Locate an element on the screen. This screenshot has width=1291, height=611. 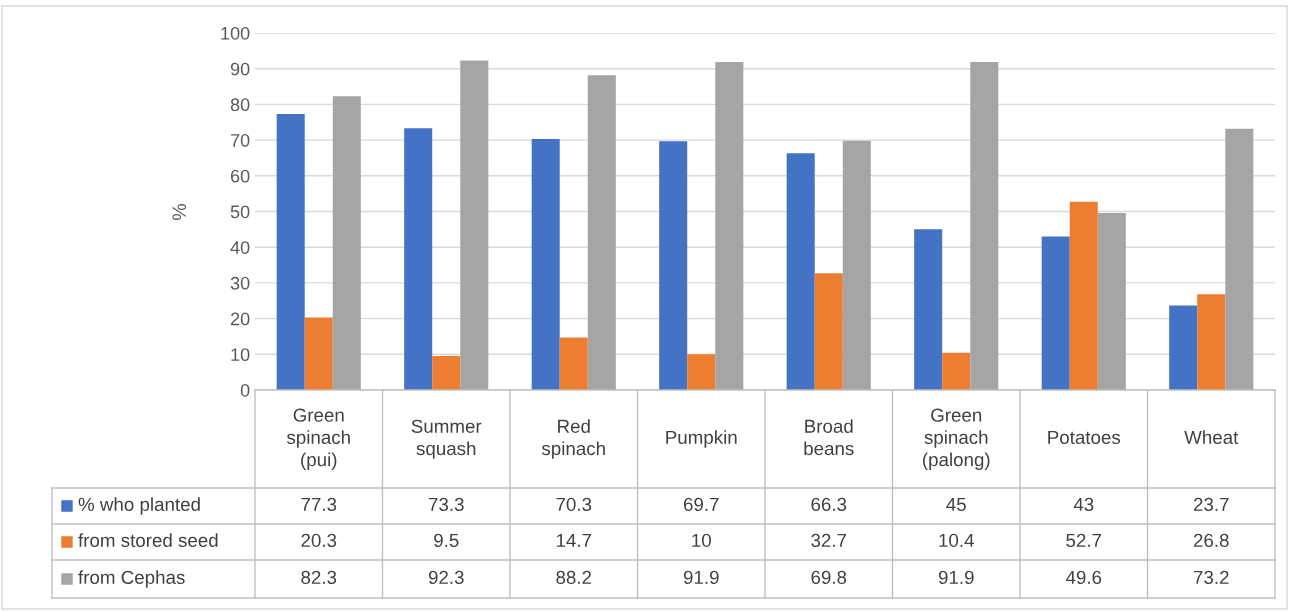
x-tick-label: Summer squash is located at coordinates (446, 439).